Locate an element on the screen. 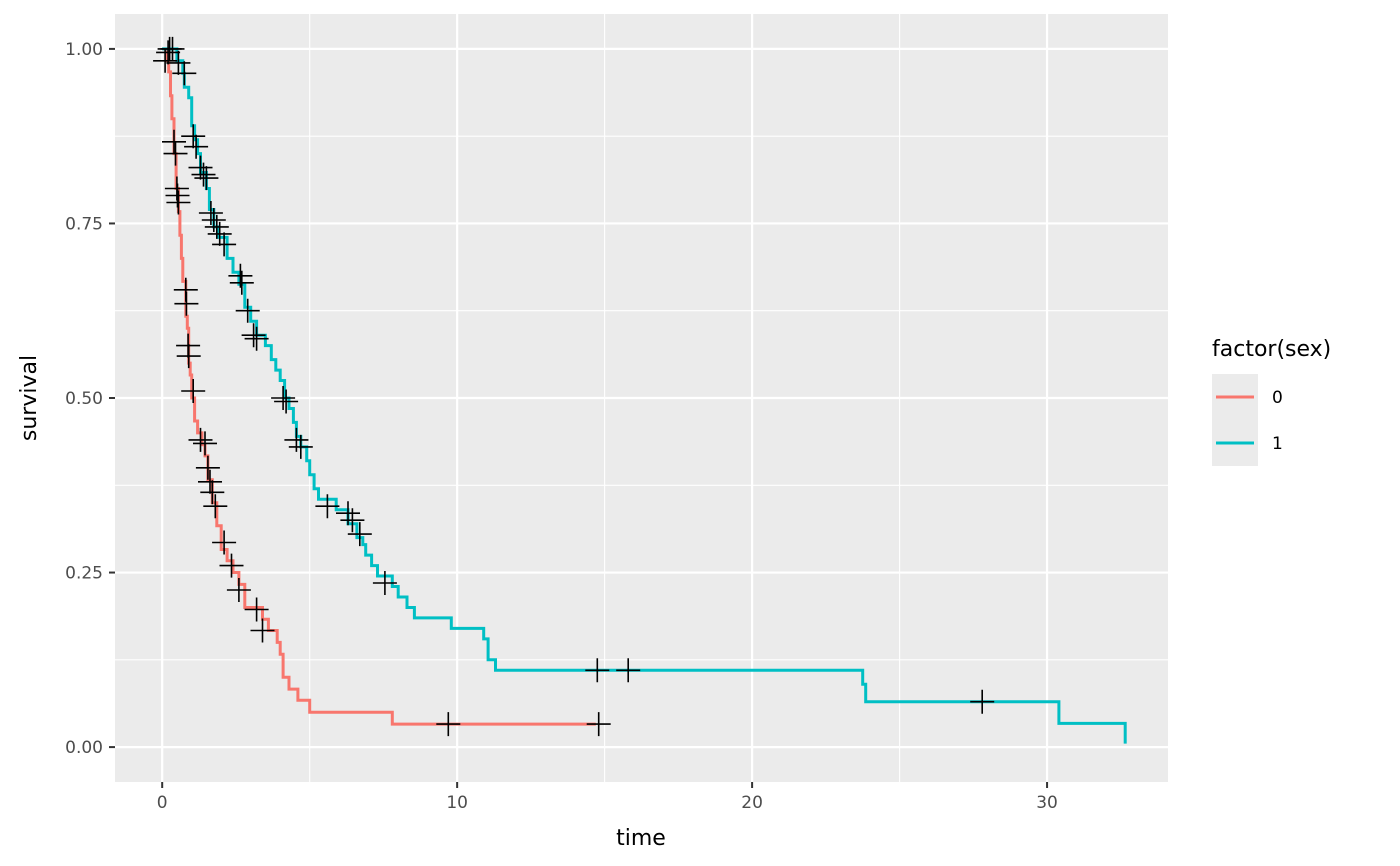  y-axis: 0.00 0.25 0.50 0.75 1.00 is located at coordinates (90, 399).